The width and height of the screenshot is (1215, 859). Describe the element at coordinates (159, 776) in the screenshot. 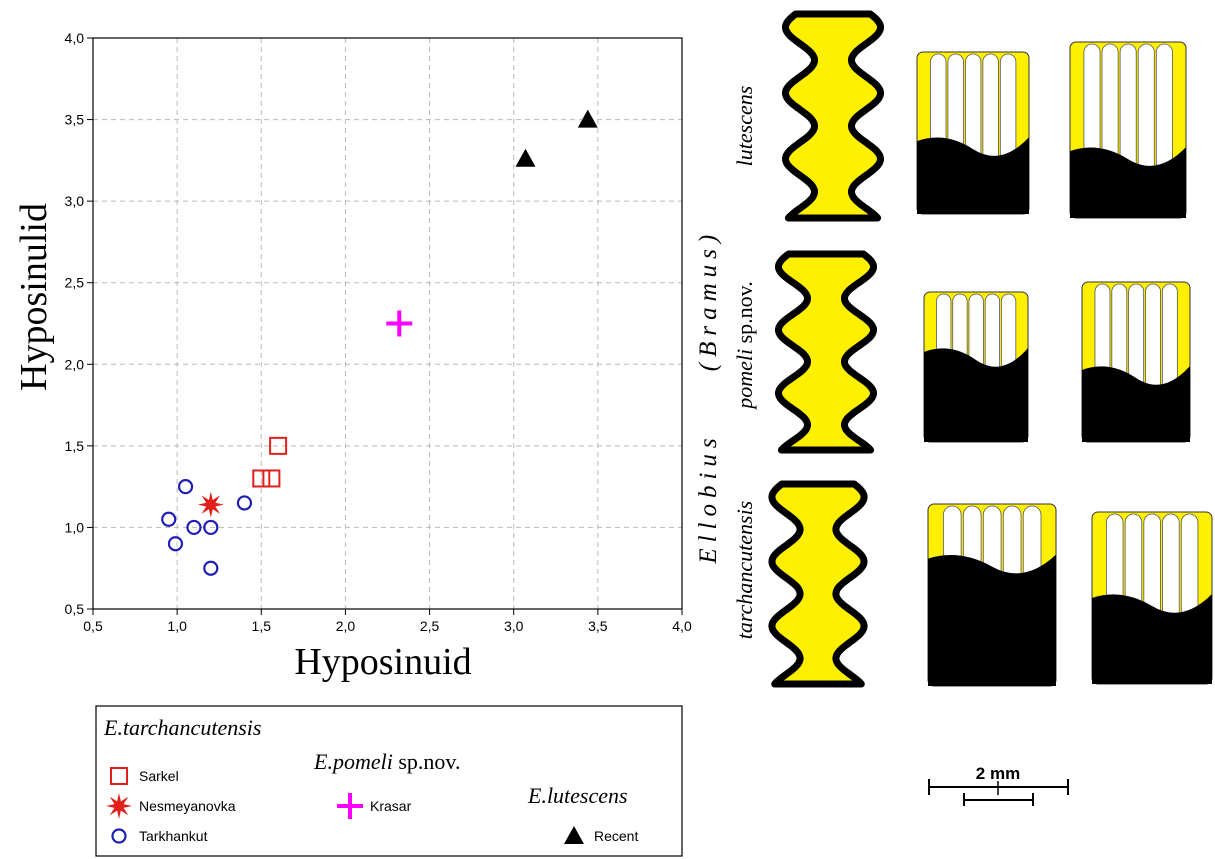

I see `legend-label-sarkel: Sarkel` at that location.